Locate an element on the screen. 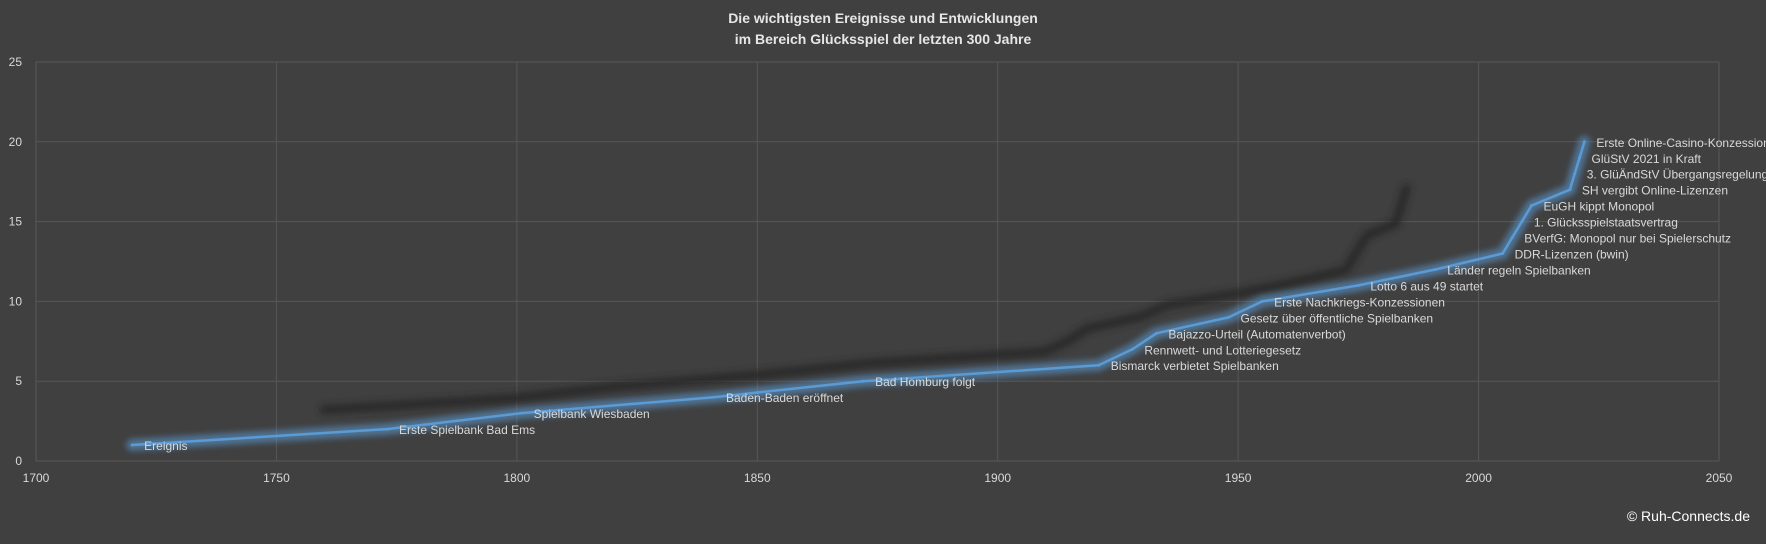  data-label: Rennwett- und Lotteriegesetz is located at coordinates (1222, 350).